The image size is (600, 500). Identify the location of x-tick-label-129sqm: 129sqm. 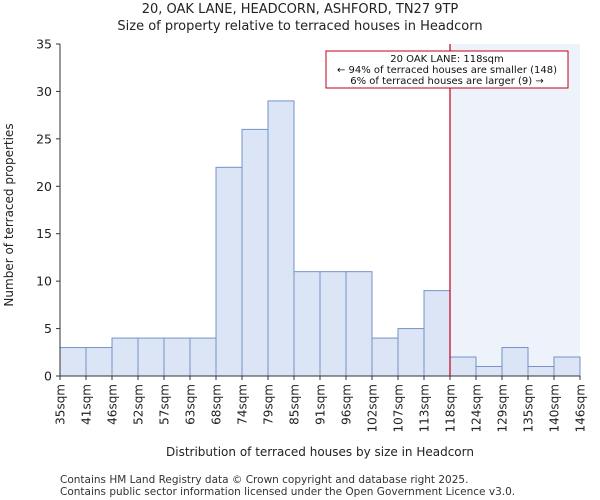
(503, 408).